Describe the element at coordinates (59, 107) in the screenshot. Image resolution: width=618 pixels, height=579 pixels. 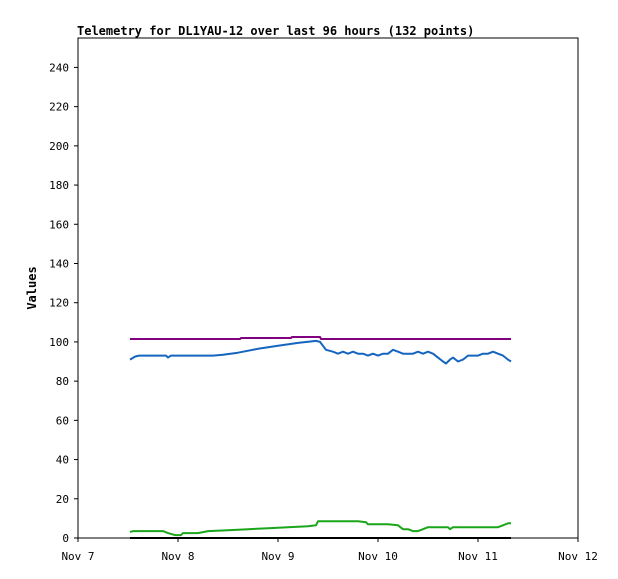
I see `y-tick-label: 220` at that location.